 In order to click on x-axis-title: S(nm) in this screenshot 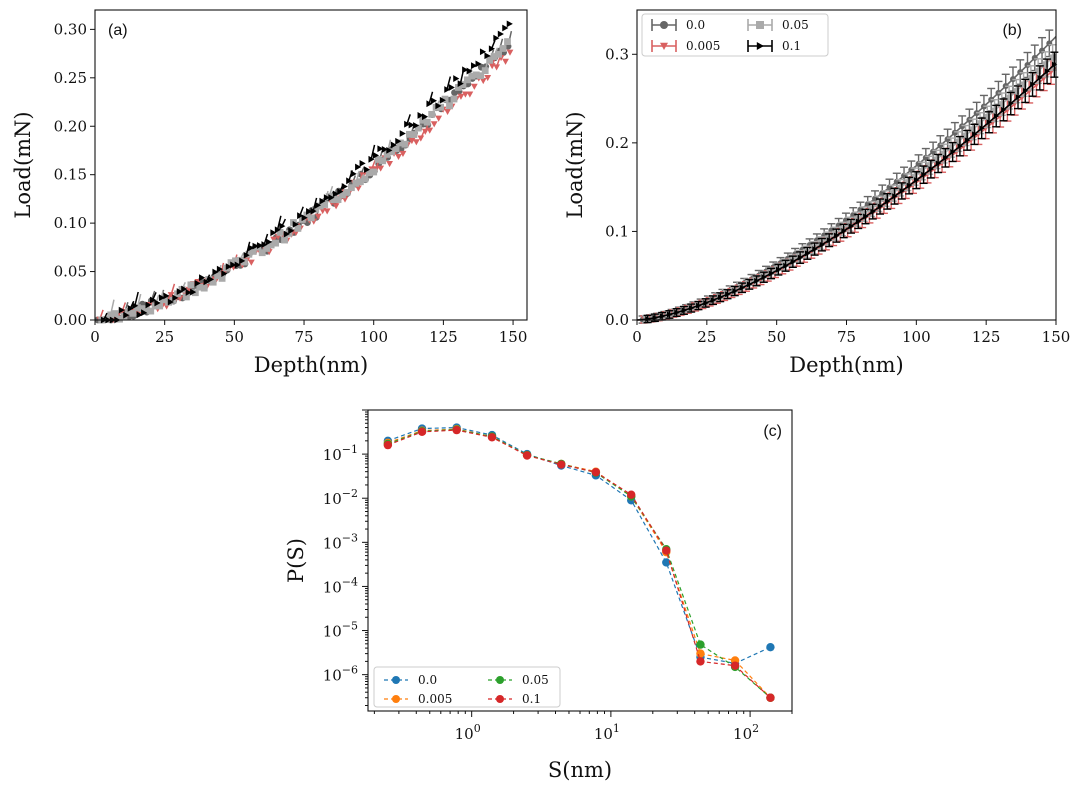, I will do `click(580, 770)`.